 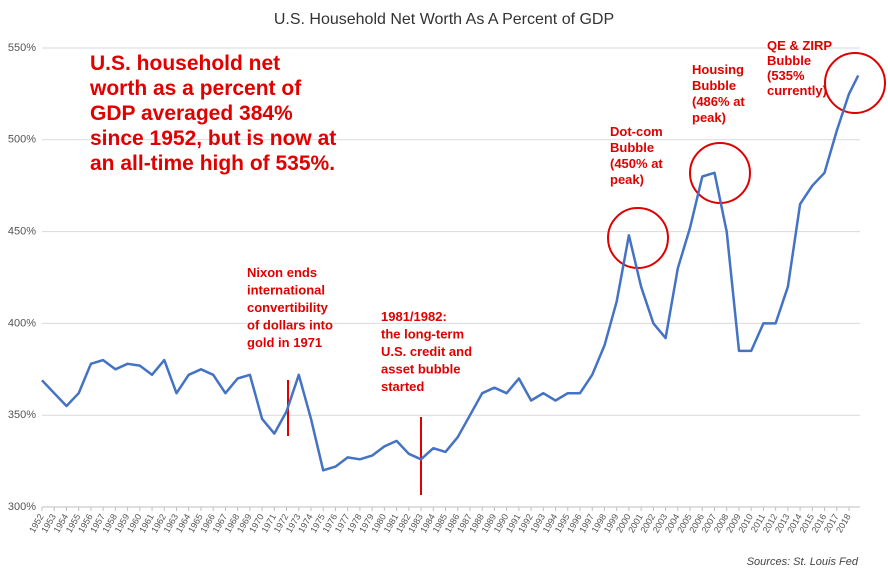 I want to click on annotation-line: worth as a percent of, so click(x=195, y=88).